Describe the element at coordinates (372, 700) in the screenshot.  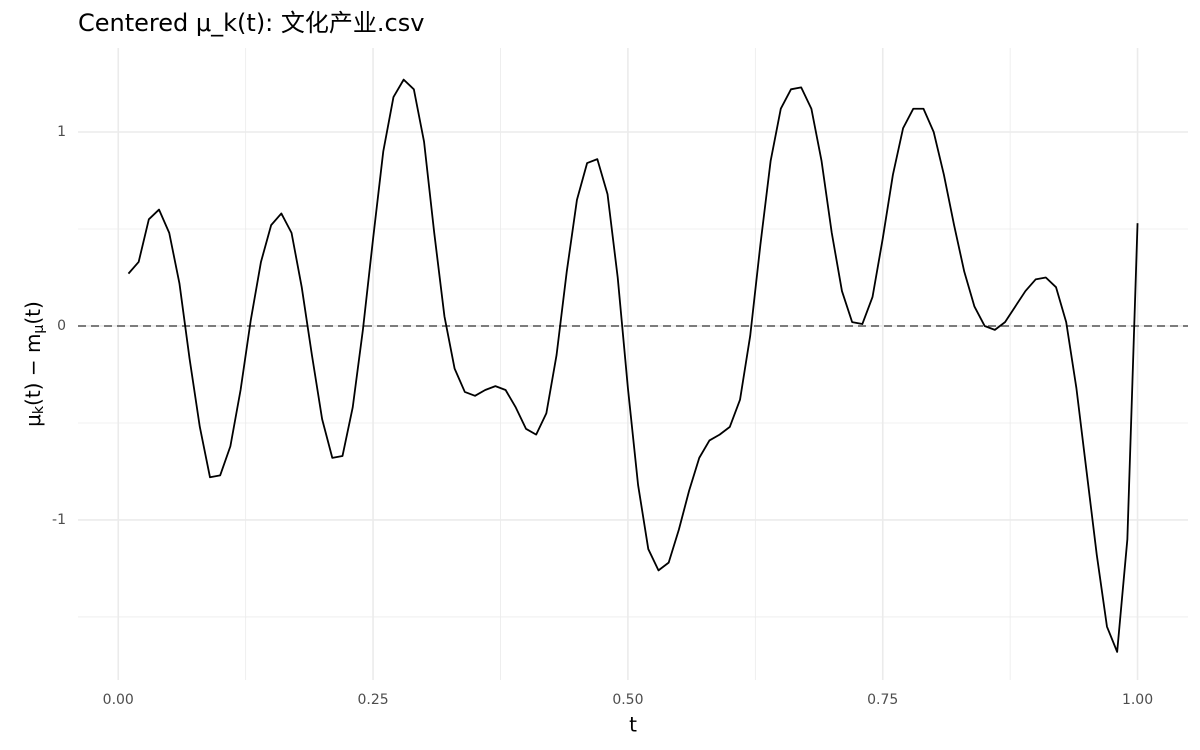
I see `x-tick-label: 0.25` at that location.